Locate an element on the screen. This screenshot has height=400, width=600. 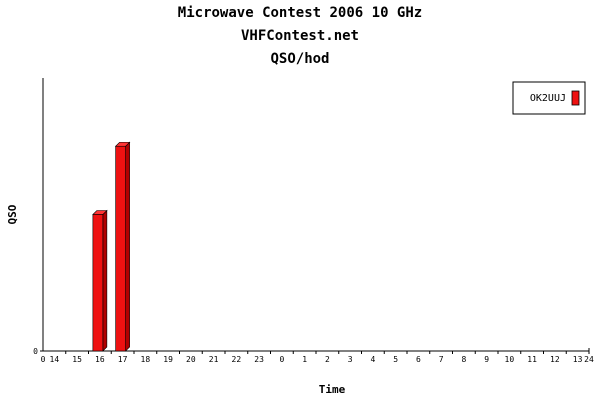
legend: OK2UUJ is located at coordinates (549, 98).